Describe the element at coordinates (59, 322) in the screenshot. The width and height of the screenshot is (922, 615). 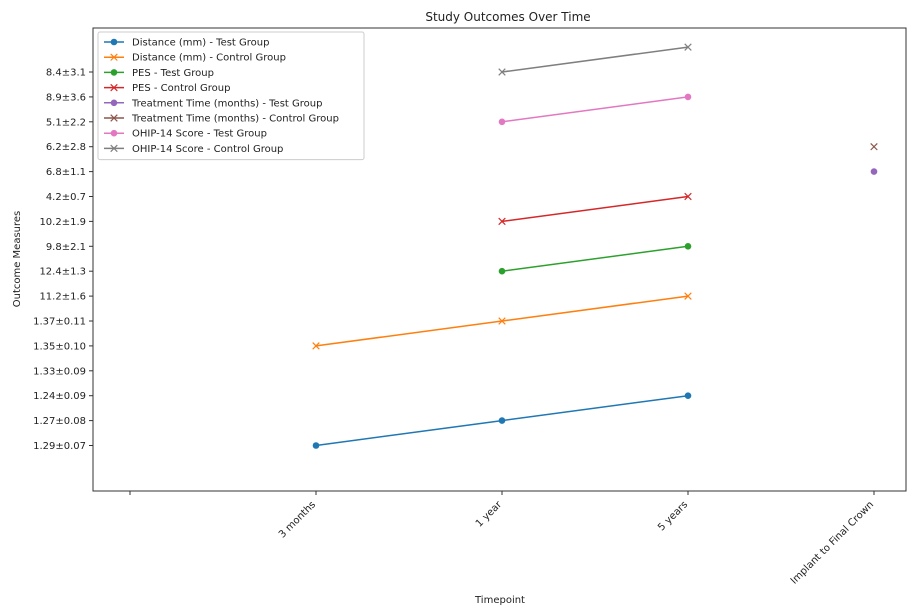
I see `y-tick-label: 1.37±0.11` at that location.